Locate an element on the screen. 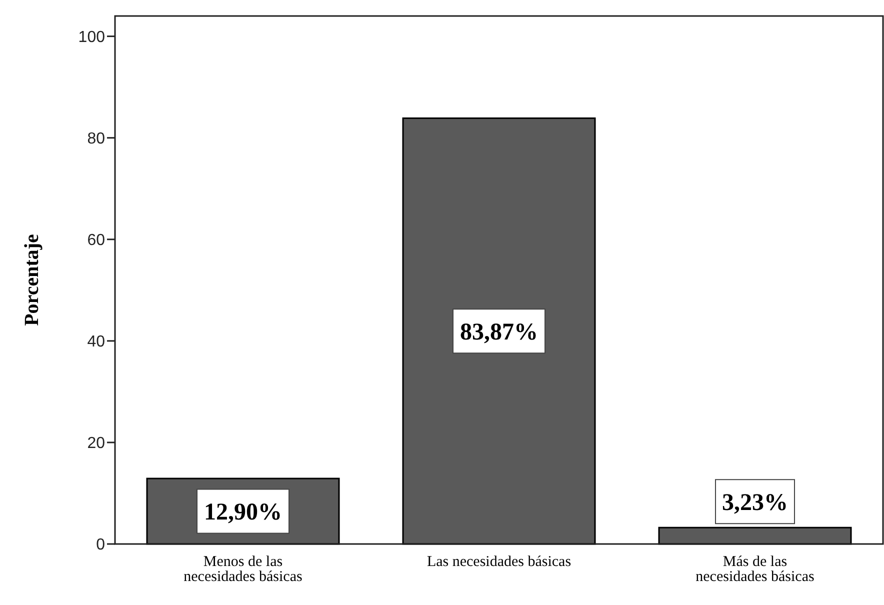  y-tick-label: 100 is located at coordinates (92, 37).